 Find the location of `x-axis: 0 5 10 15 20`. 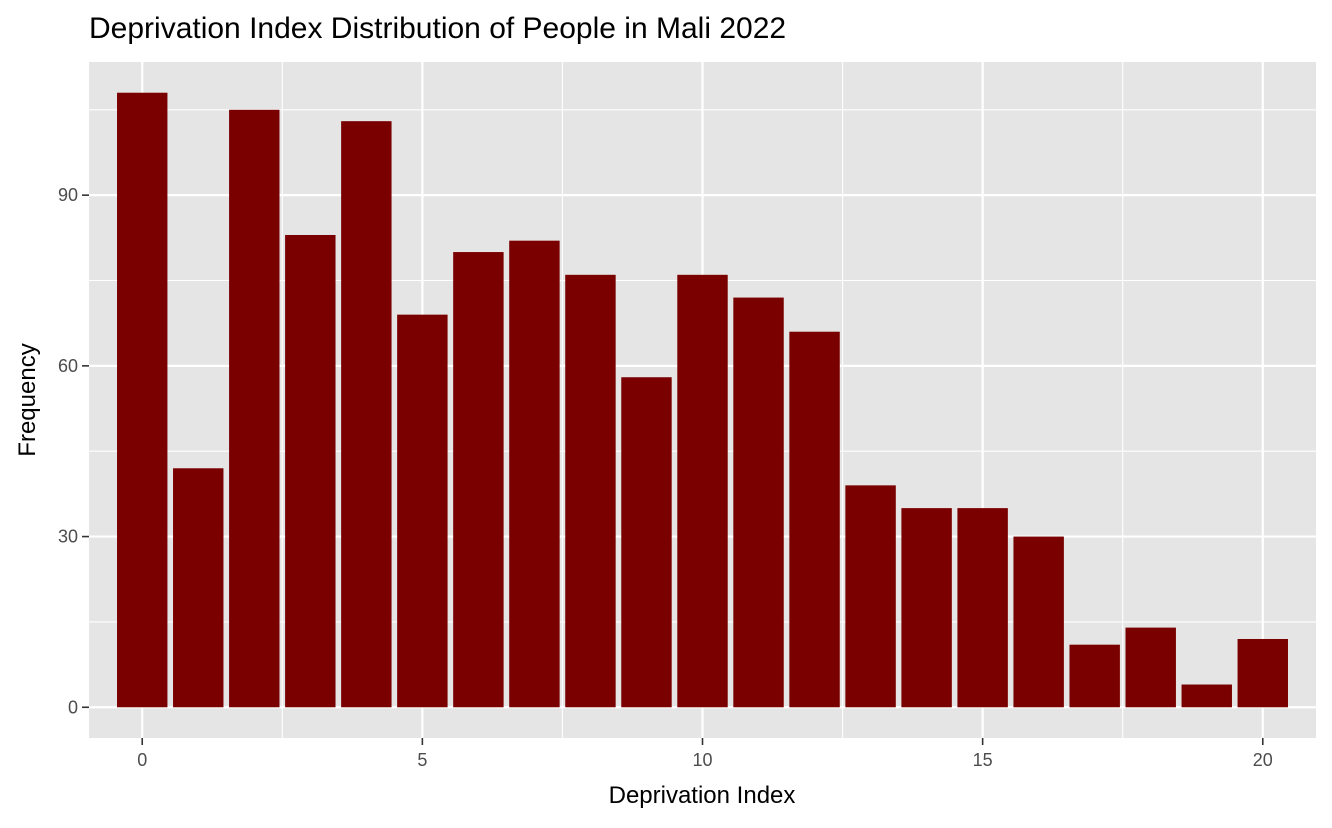

x-axis: 0 5 10 15 20 is located at coordinates (705, 754).